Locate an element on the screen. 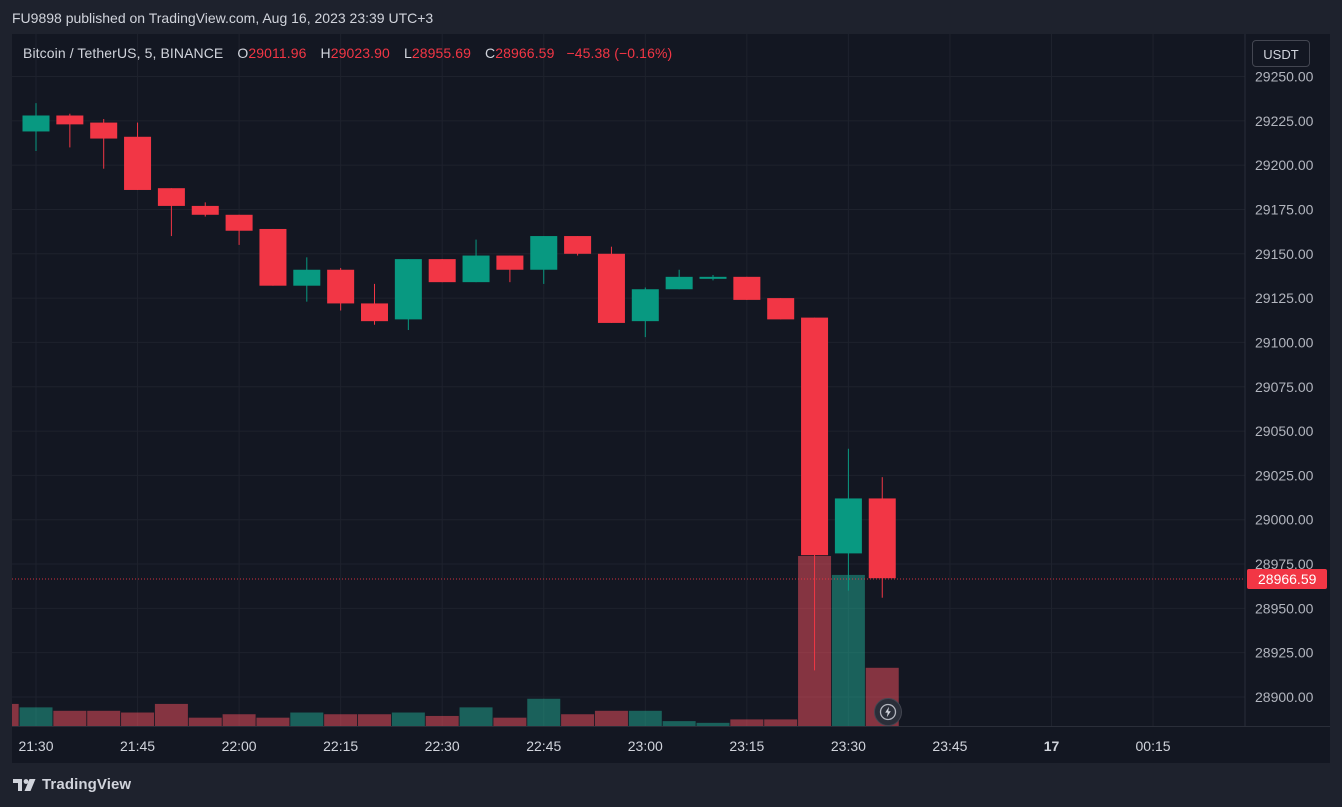  high-label: H is located at coordinates (325, 53).